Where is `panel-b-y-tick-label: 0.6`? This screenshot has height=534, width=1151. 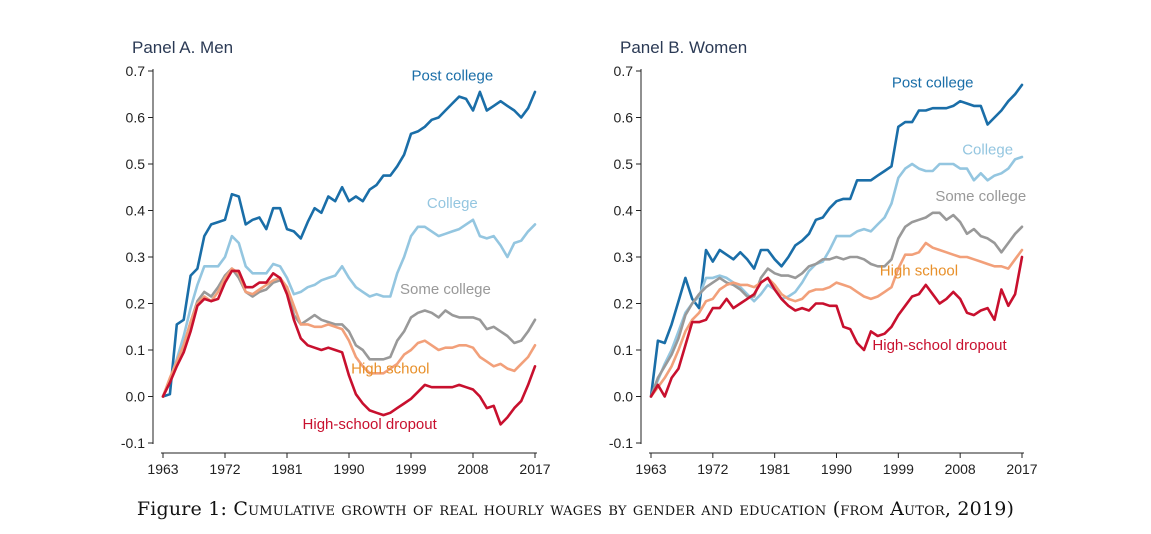
panel-b-y-tick-label: 0.6 is located at coordinates (624, 118).